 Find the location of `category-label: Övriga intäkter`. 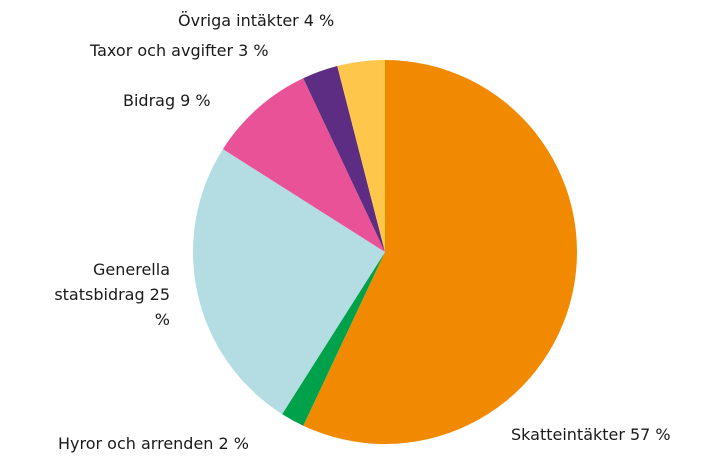

category-label: Övriga intäkter is located at coordinates (238, 20).